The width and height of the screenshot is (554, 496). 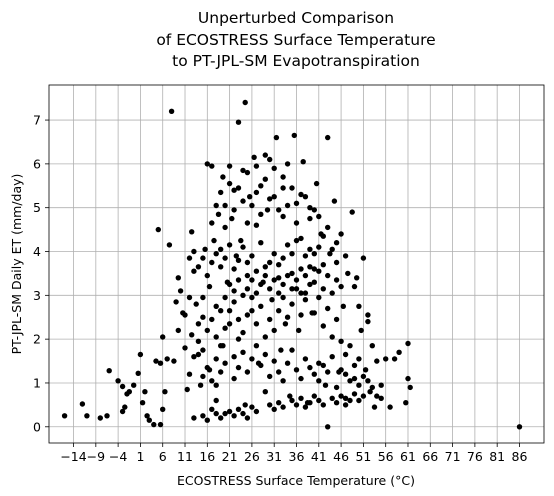 I want to click on x-tick-label: 66, so click(x=430, y=456).